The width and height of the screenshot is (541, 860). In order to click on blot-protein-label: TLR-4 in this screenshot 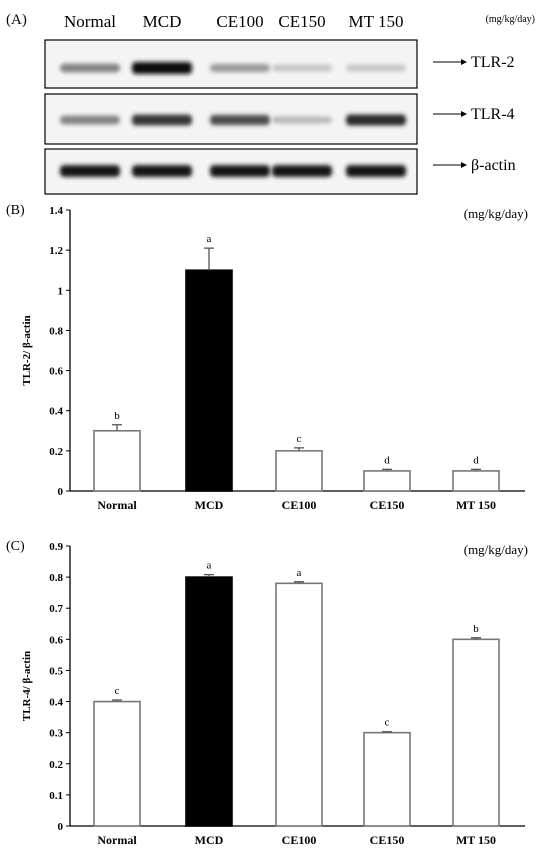, I will do `click(493, 114)`.